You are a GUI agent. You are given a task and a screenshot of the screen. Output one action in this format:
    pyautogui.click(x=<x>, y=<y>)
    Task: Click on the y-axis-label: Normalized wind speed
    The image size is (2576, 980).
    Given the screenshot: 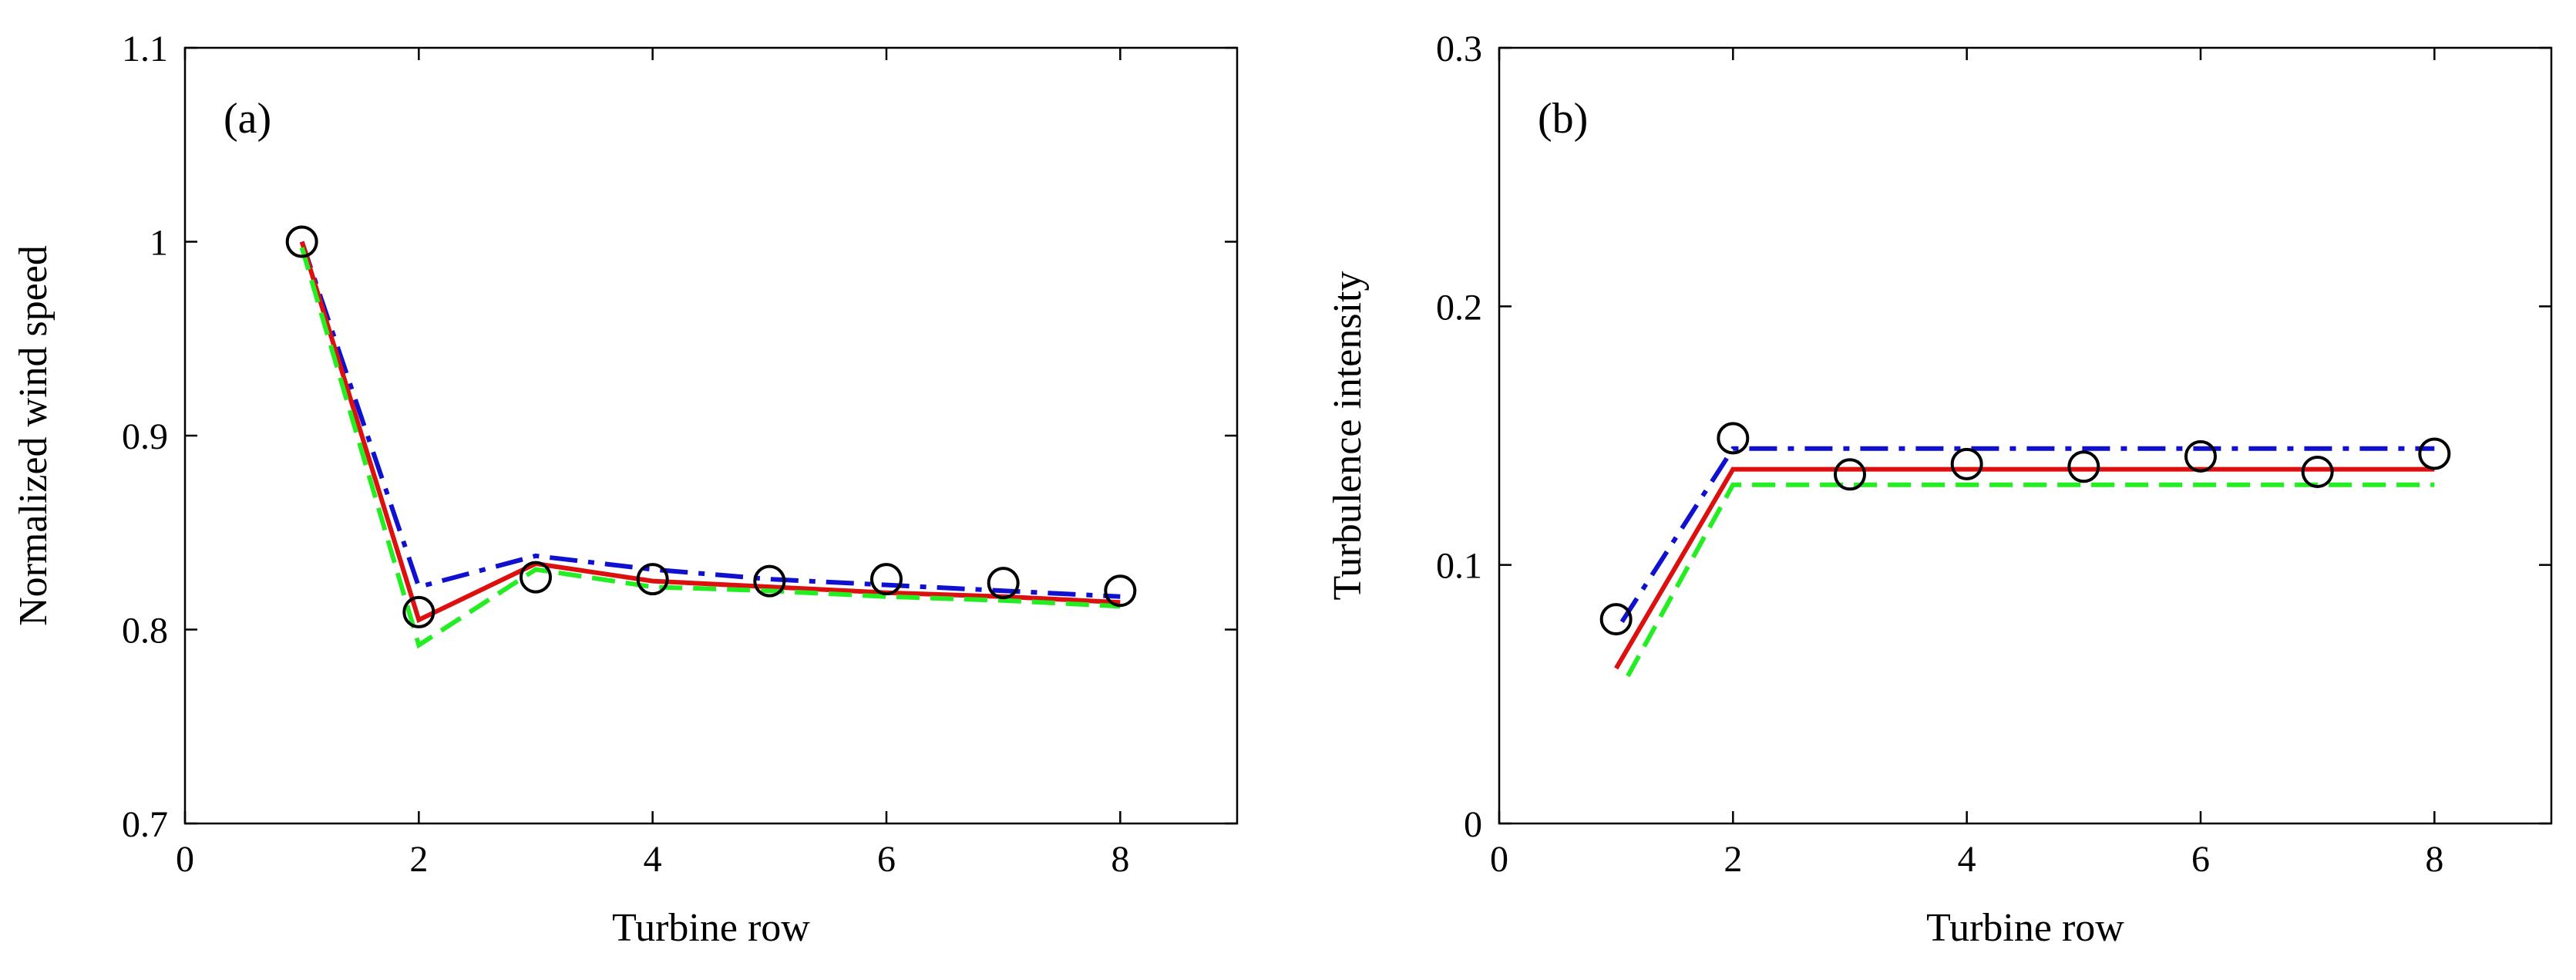 What is the action you would take?
    pyautogui.click(x=33, y=435)
    